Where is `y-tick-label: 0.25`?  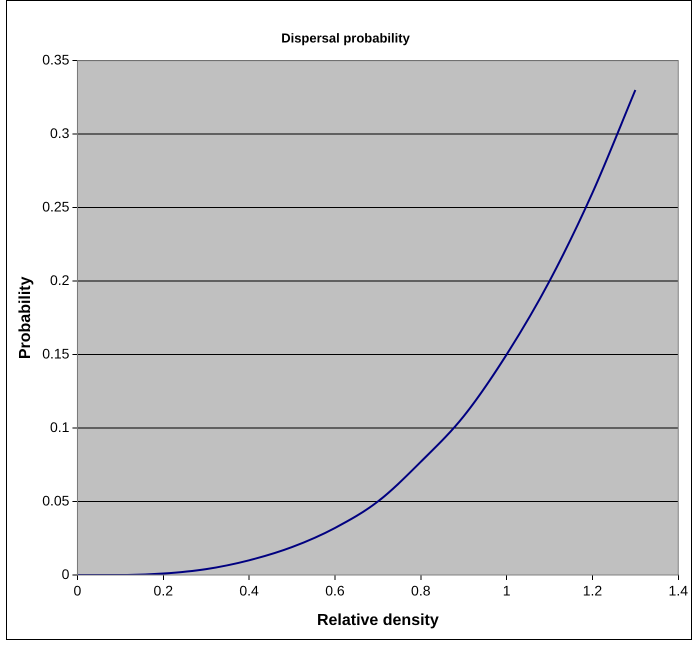 y-tick-label: 0.25 is located at coordinates (56, 206).